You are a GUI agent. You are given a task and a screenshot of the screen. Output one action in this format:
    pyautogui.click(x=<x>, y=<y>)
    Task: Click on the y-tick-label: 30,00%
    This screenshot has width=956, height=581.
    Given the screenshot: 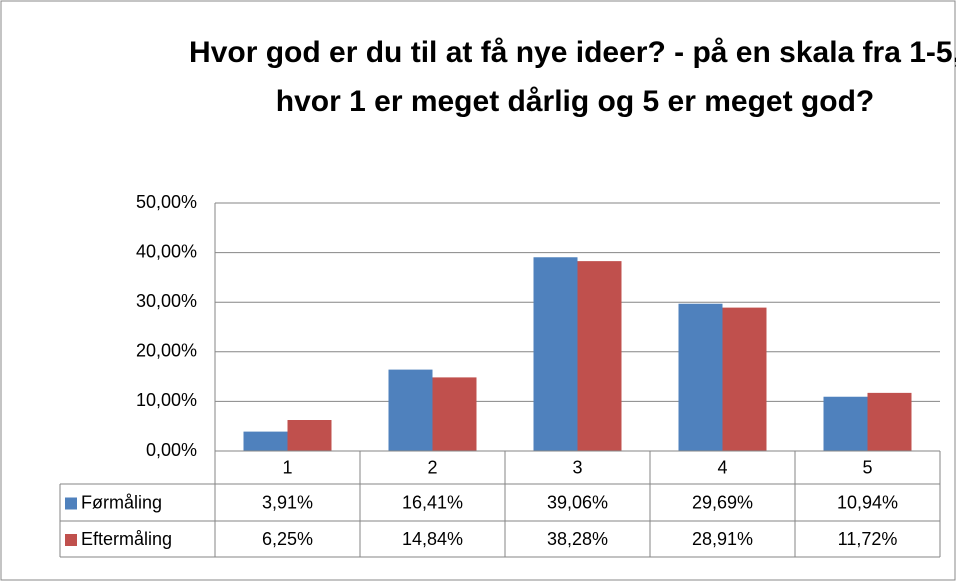 What is the action you would take?
    pyautogui.click(x=166, y=301)
    